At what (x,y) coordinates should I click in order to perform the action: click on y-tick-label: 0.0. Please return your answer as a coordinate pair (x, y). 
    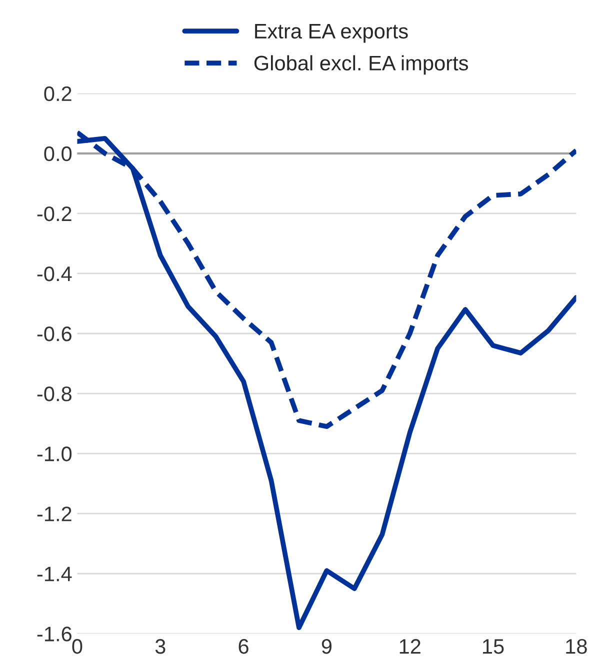
    Looking at the image, I should click on (58, 154).